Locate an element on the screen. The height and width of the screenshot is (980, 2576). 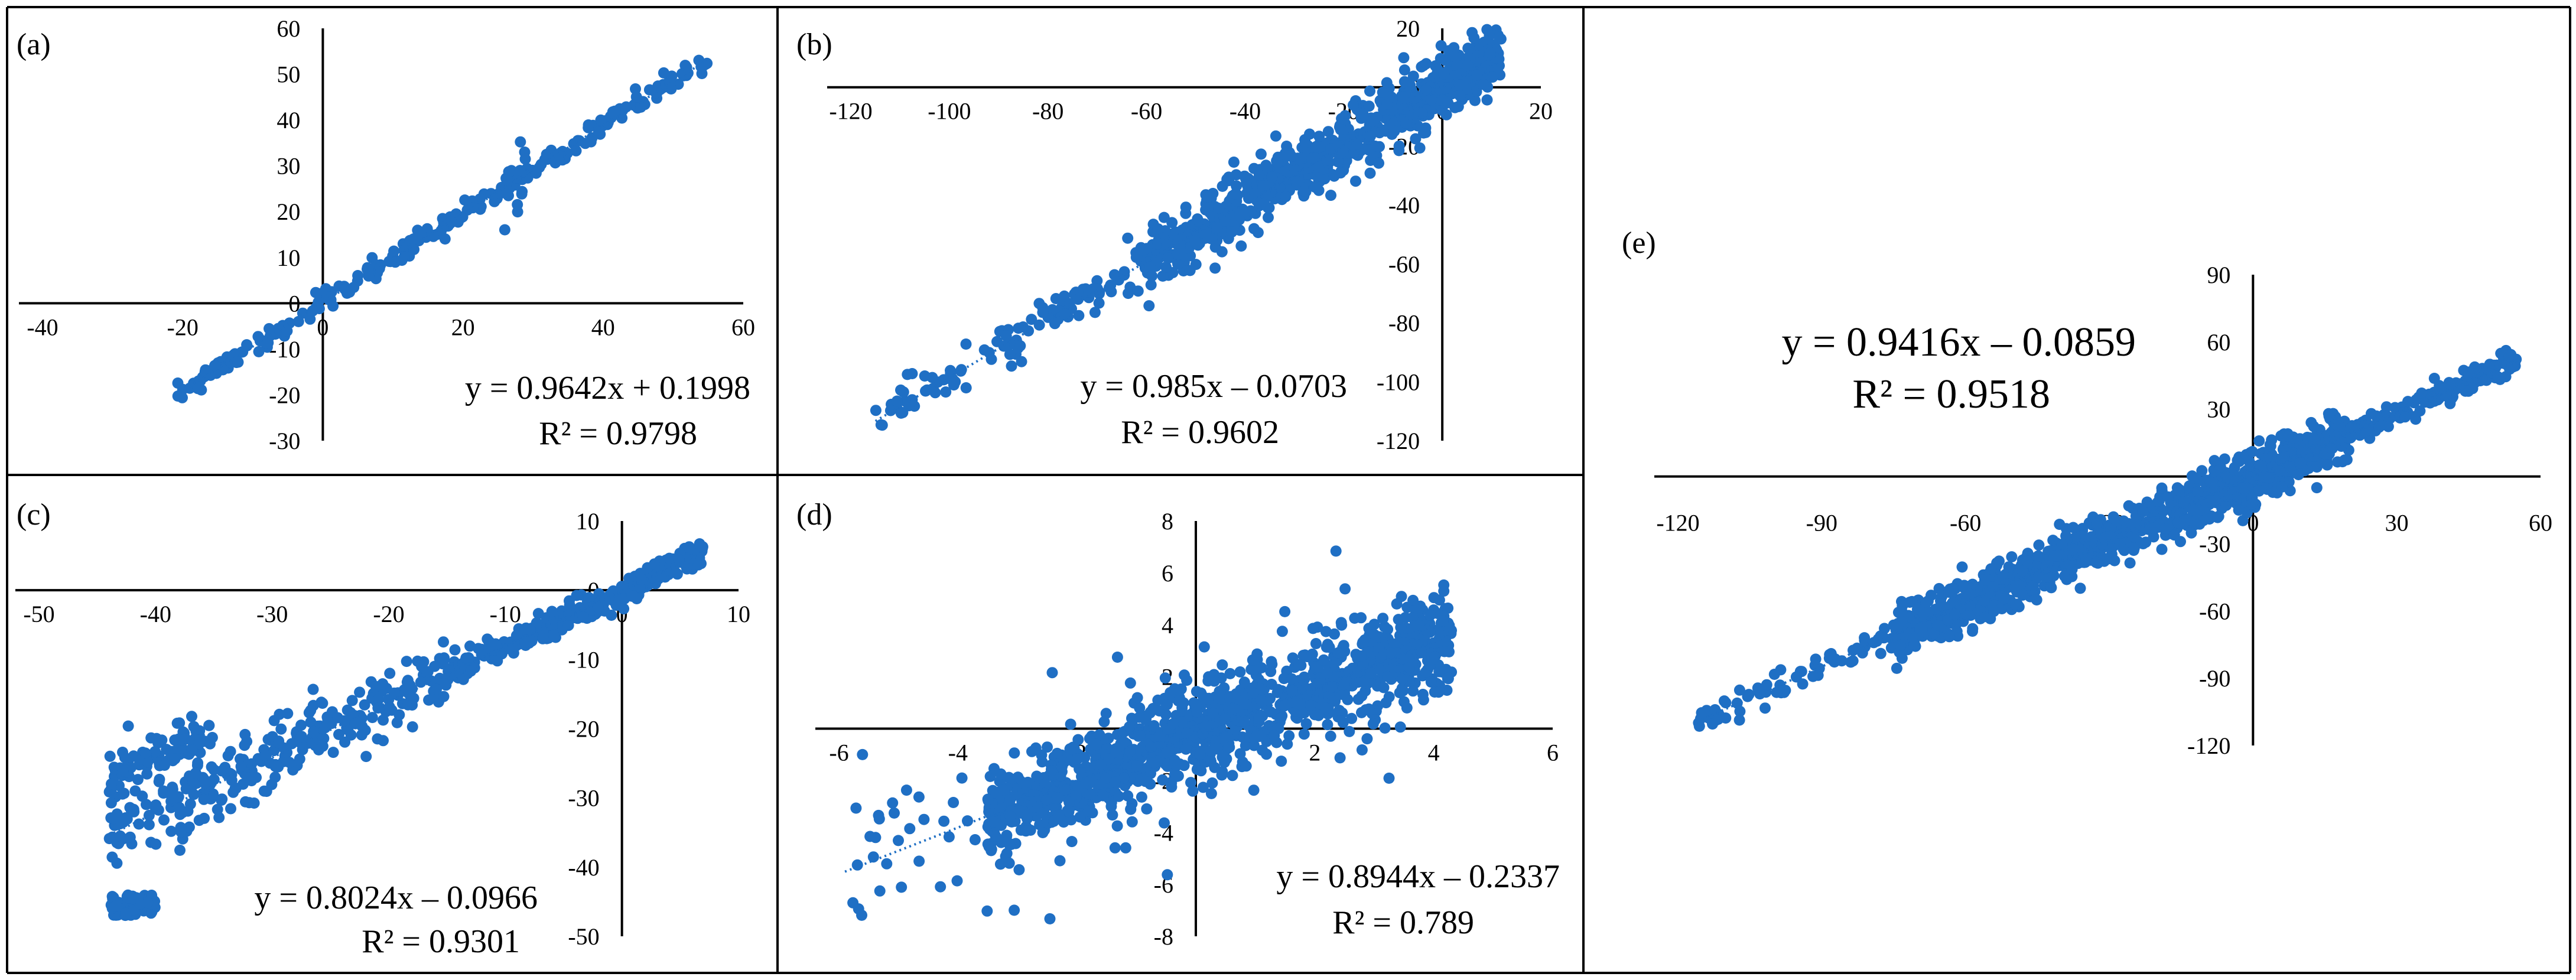
x-tick-label: -80 is located at coordinates (1048, 111).